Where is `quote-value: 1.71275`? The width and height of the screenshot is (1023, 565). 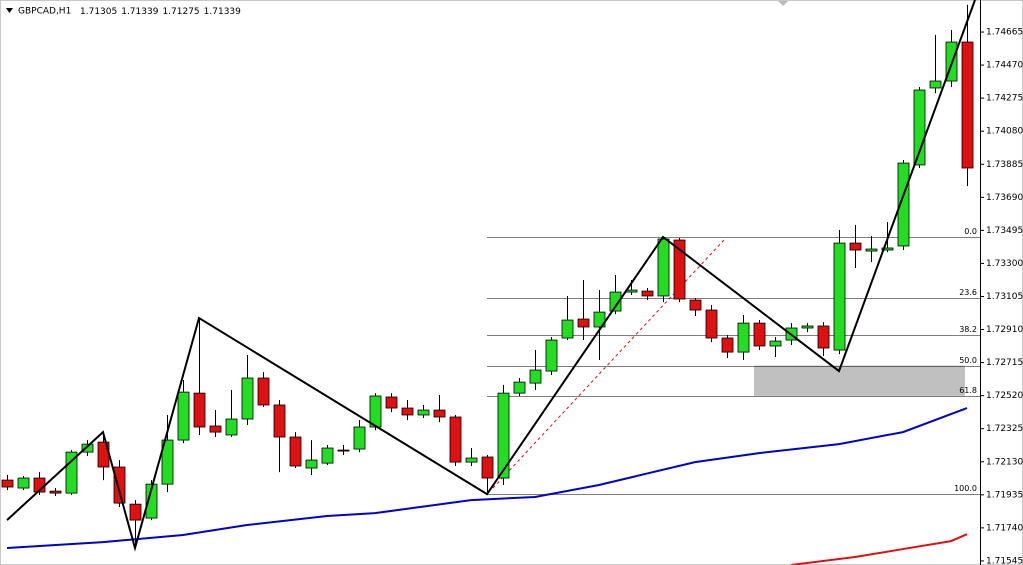
quote-value: 1.71275 is located at coordinates (180, 12).